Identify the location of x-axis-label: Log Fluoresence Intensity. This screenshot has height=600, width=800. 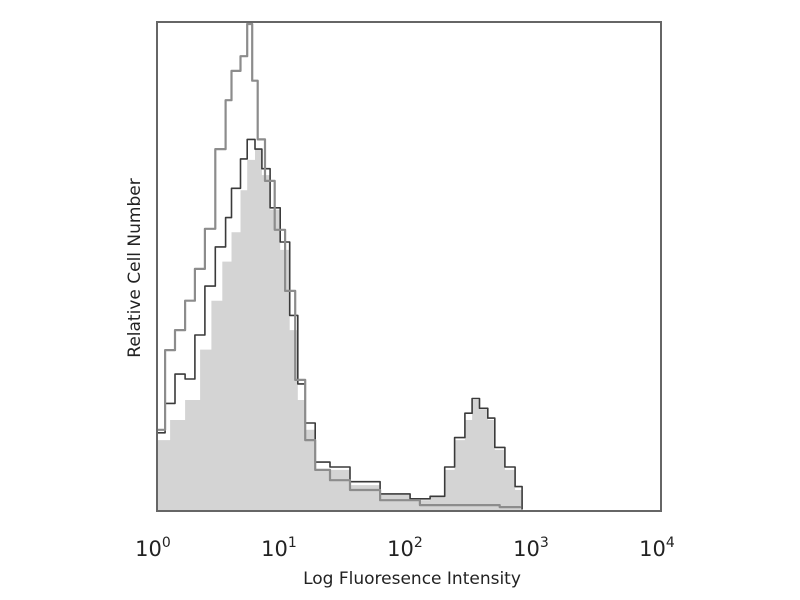
(412, 579).